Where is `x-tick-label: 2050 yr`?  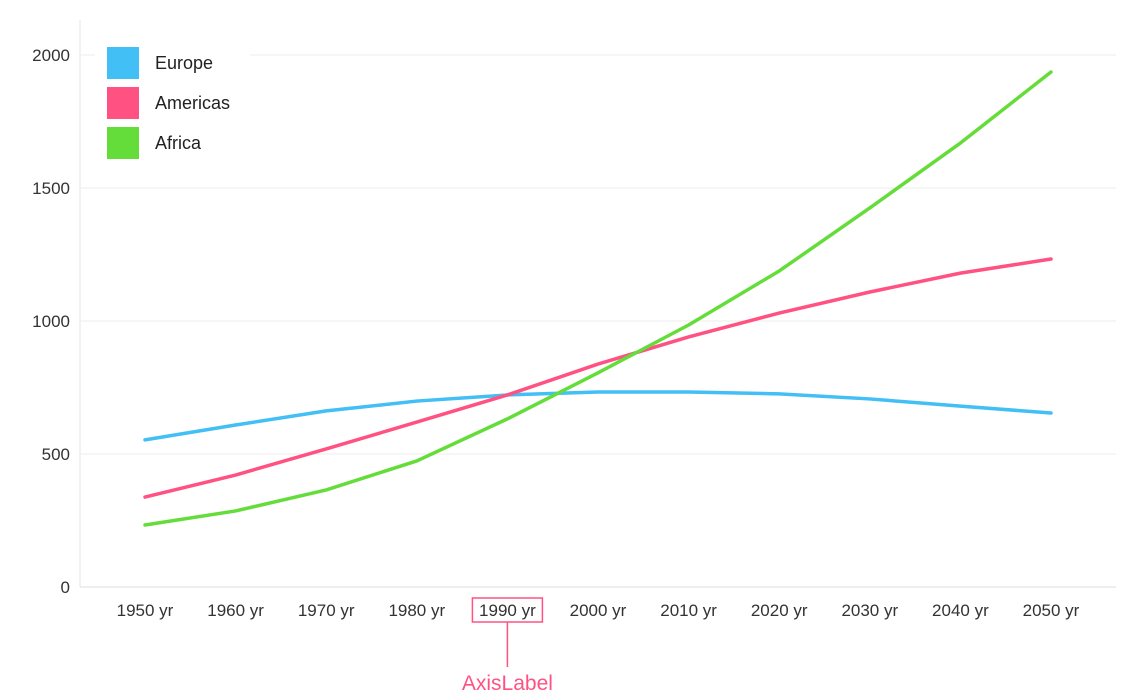
x-tick-label: 2050 yr is located at coordinates (1051, 610).